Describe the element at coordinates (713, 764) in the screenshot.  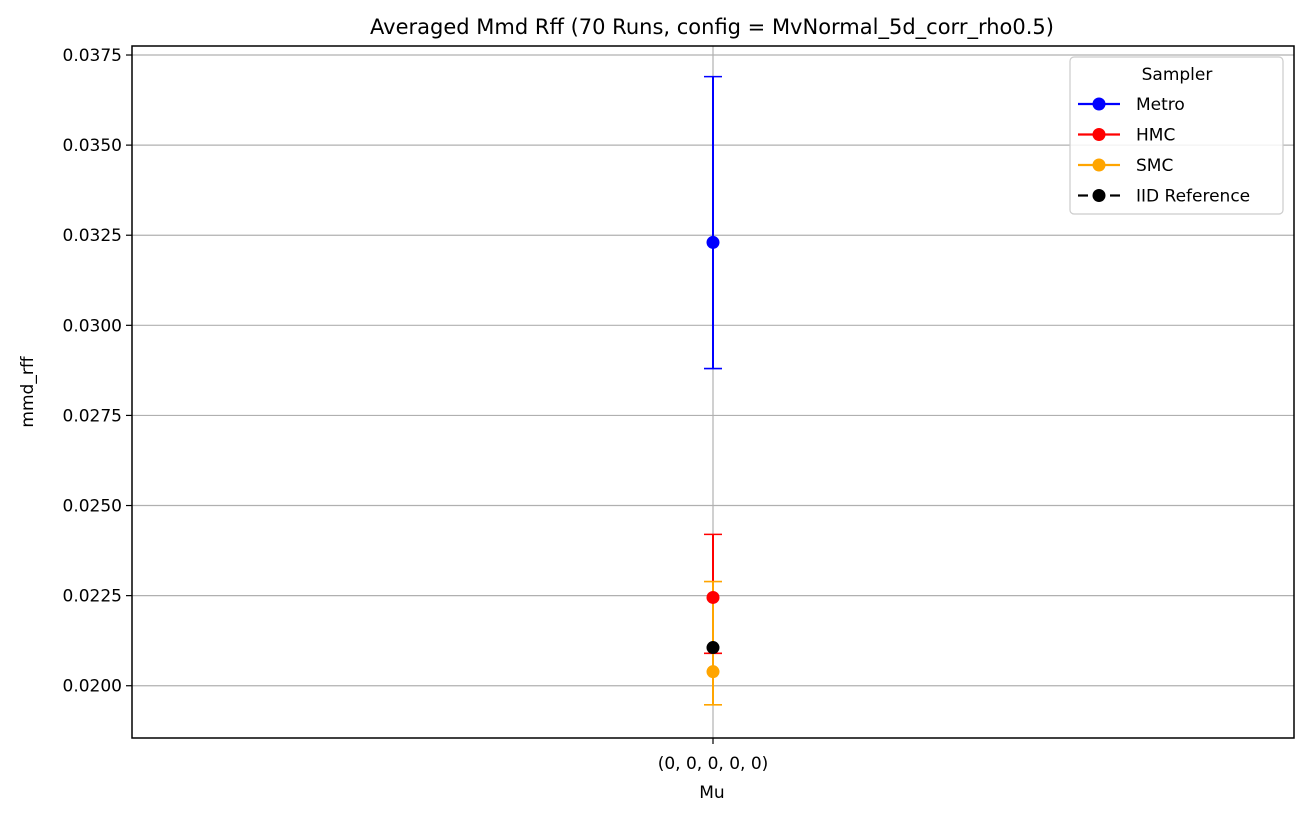
I see `x-tick-label: (0, 0, 0, 0, 0)` at that location.